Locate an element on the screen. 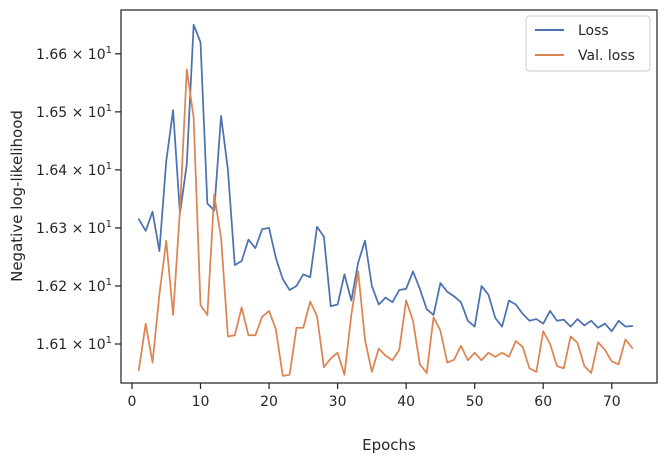 This screenshot has height=463, width=667. y-tick-label: 1.64 × 10¹ is located at coordinates (74, 170).